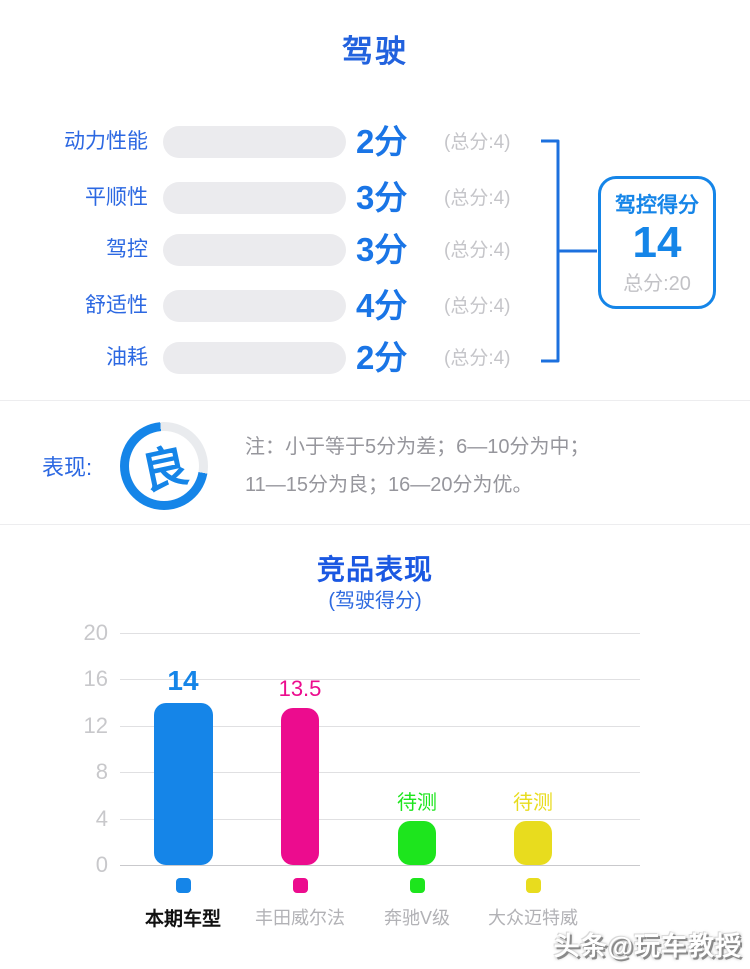 The height and width of the screenshot is (969, 750). I want to click on scoring-note: 注：小于等于5分为差；6—10分为中； 11—15分为良；16—20分为优。, so click(480, 466).